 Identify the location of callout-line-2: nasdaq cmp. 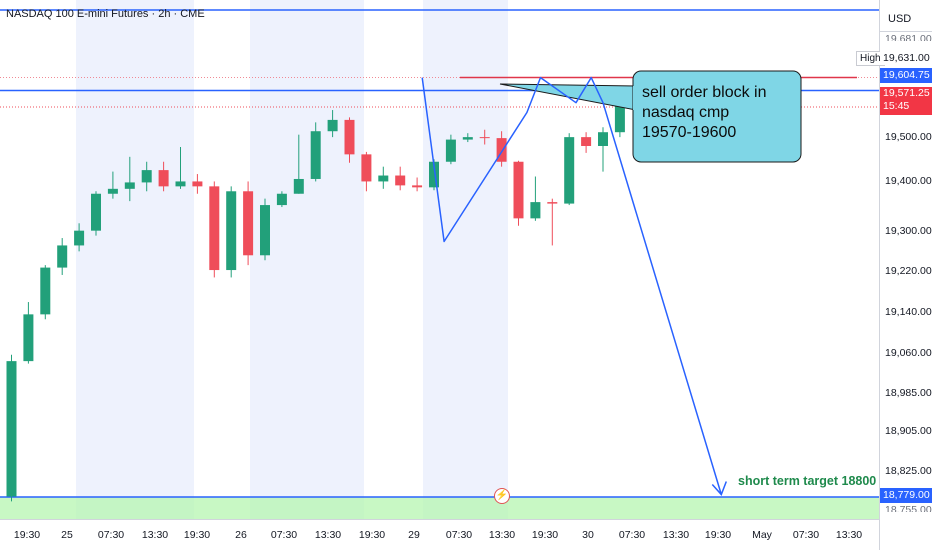
(686, 112).